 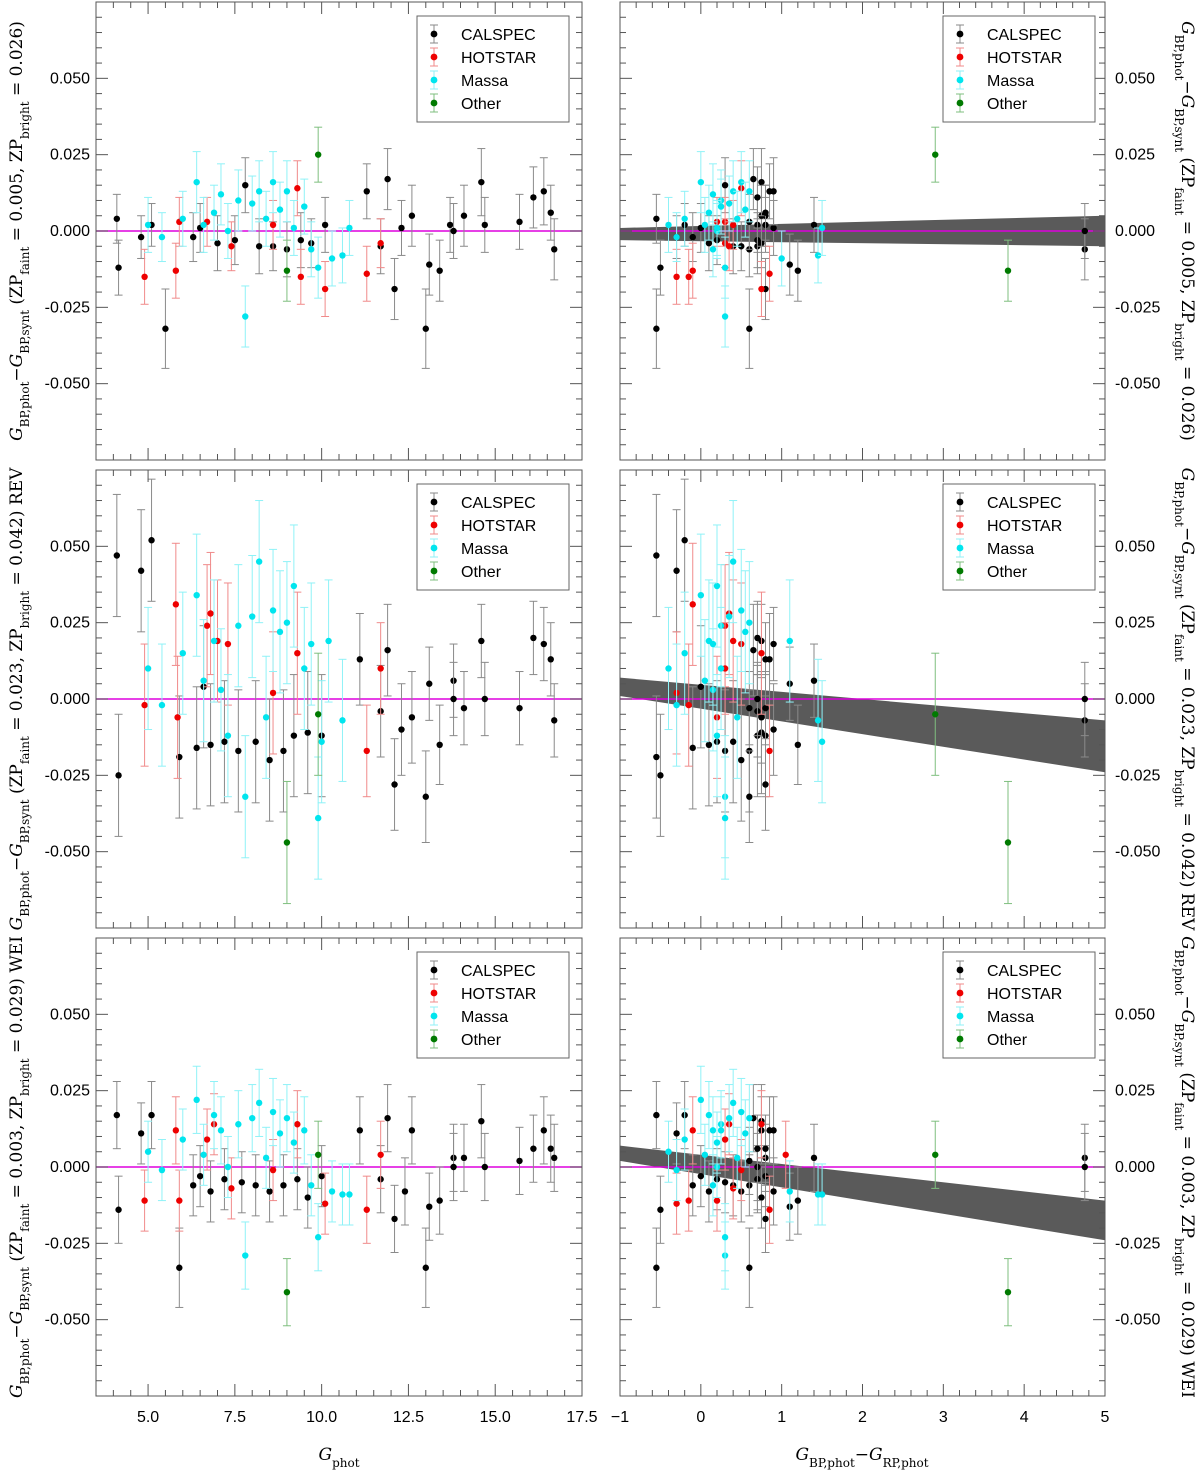 I want to click on y-tick-label: -0.050, so click(x=1137, y=384).